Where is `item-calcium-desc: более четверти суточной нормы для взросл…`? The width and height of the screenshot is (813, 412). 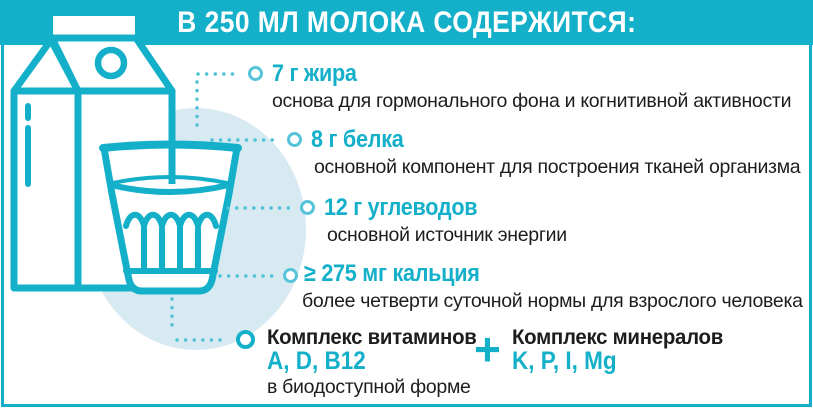 item-calcium-desc: более четверти суточной нормы для взросл… is located at coordinates (552, 301).